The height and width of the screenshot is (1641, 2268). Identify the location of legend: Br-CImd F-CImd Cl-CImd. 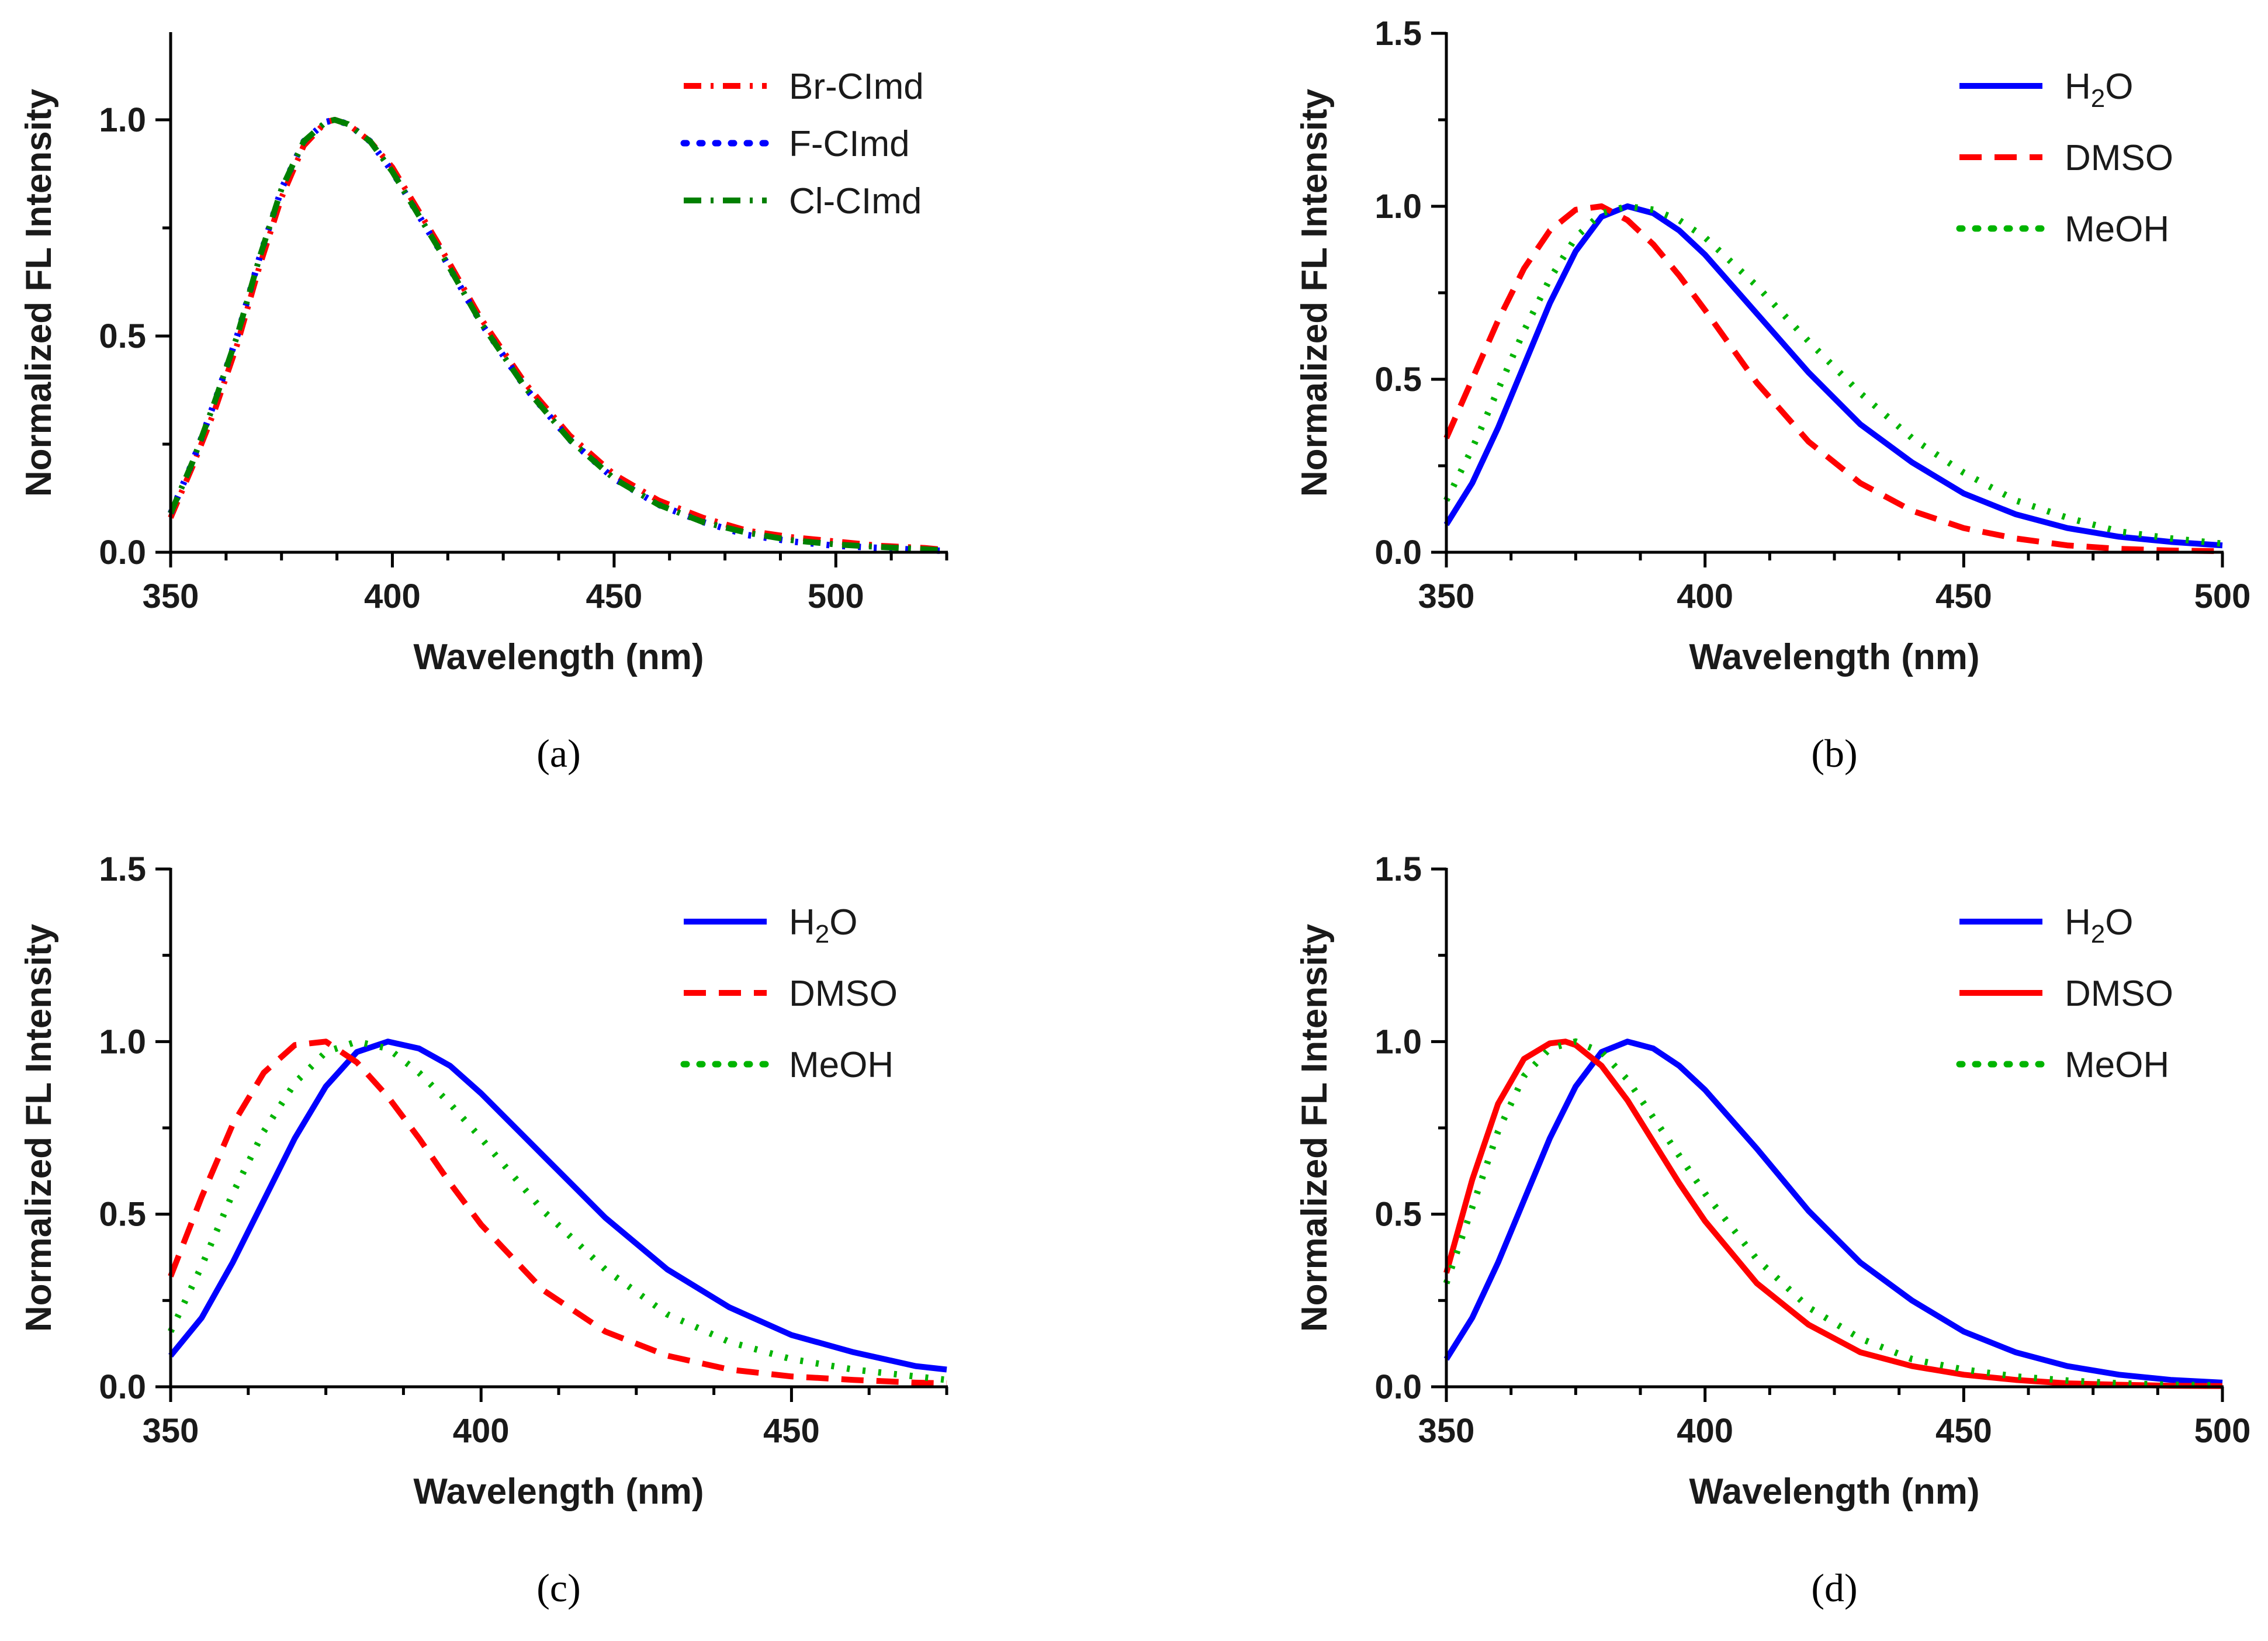
(802, 144).